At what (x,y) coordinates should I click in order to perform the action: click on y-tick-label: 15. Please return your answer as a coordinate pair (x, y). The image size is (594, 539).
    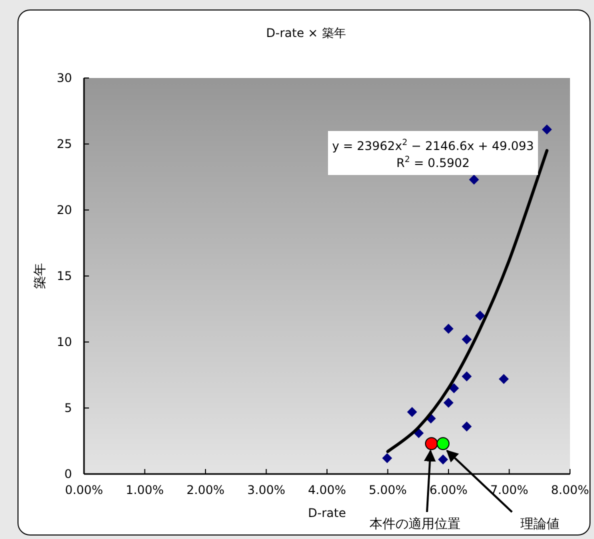
    Looking at the image, I should click on (64, 276).